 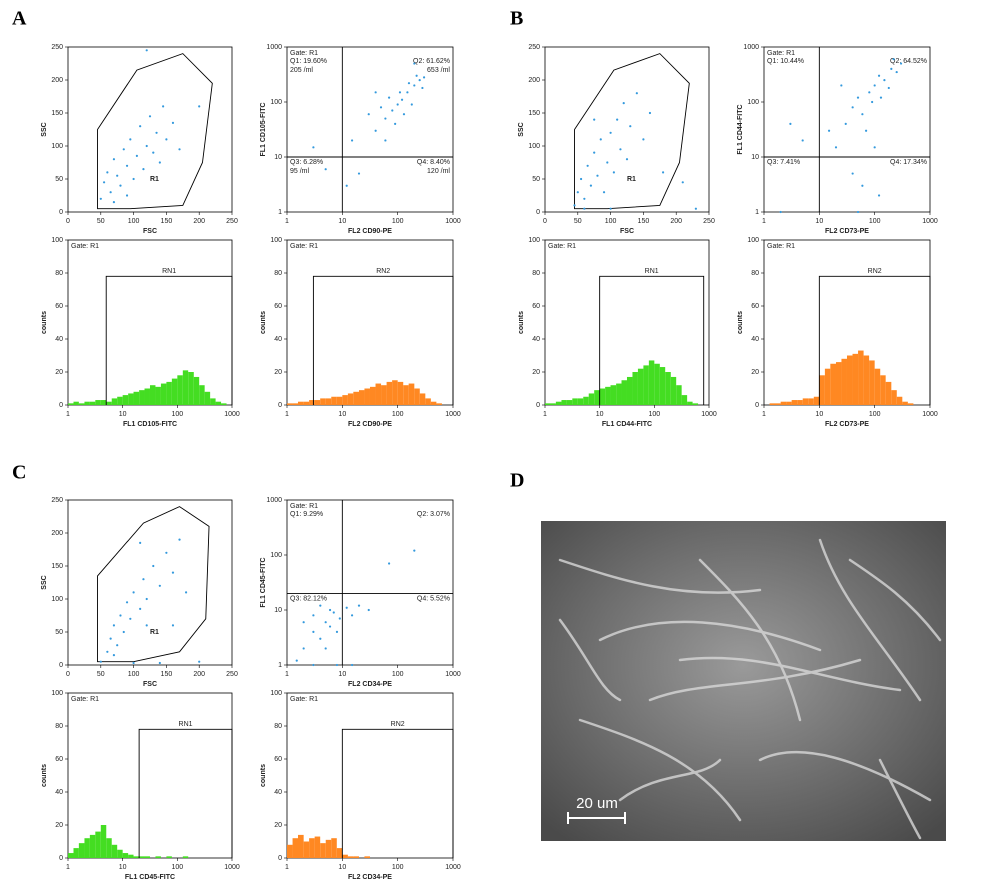 I want to click on quadrant-label: Q3: 6.28%, so click(x=306, y=162).